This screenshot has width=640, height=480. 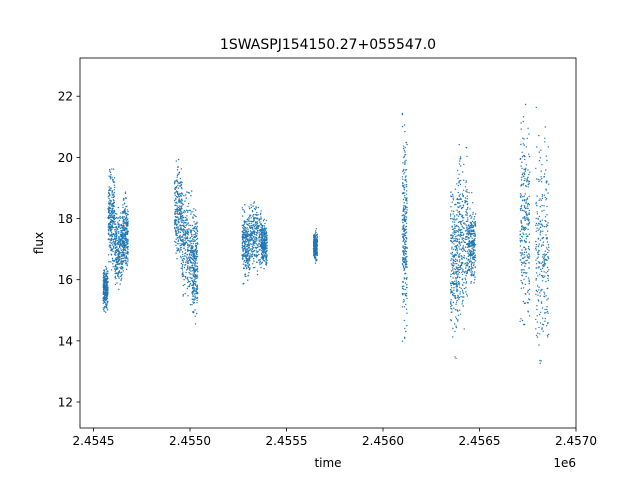 What do you see at coordinates (480, 441) in the screenshot?
I see `x-tick-label: 2.4565` at bounding box center [480, 441].